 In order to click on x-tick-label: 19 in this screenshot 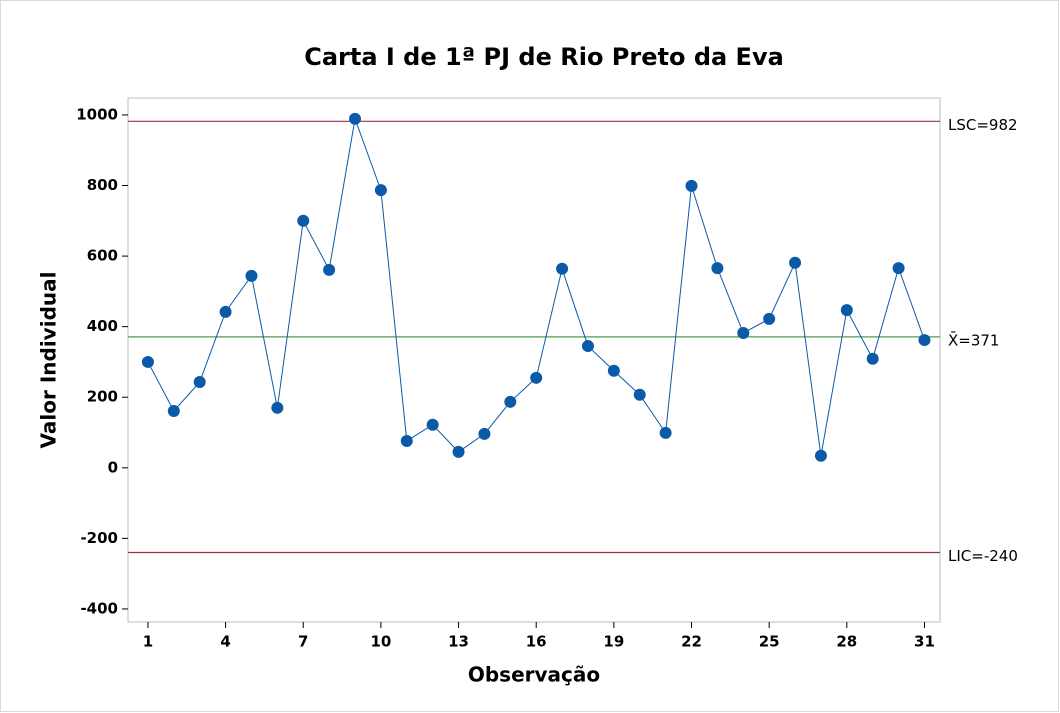, I will do `click(613, 642)`.